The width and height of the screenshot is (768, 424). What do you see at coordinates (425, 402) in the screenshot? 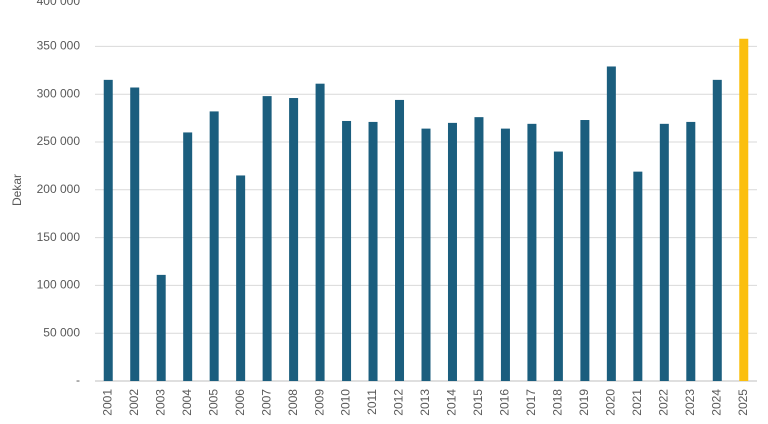
I see `x-tick-label: 2013` at bounding box center [425, 402].